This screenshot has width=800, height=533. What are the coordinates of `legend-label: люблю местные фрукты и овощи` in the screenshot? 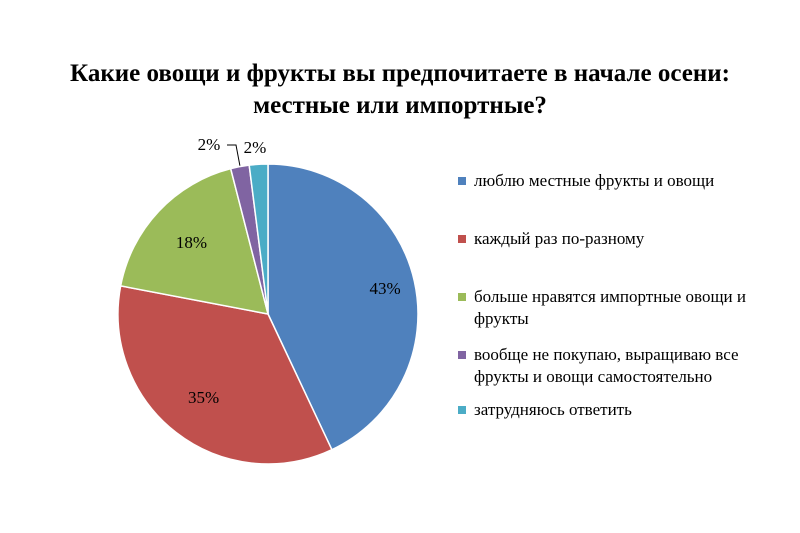 It's located at (594, 180).